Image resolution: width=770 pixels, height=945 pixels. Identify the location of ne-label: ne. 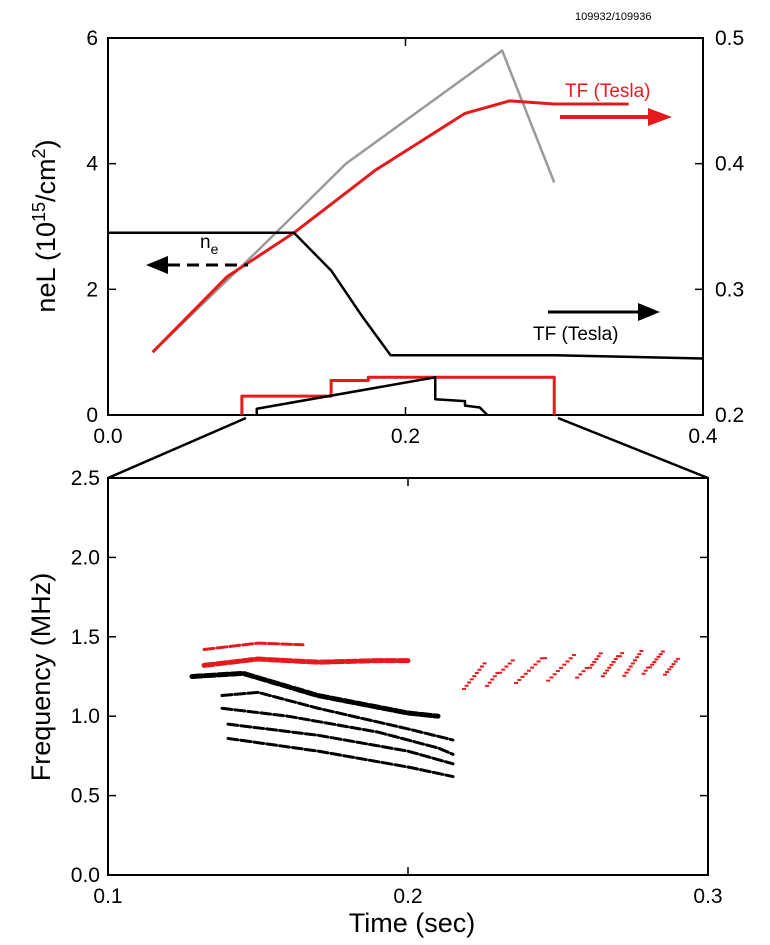
(209, 244).